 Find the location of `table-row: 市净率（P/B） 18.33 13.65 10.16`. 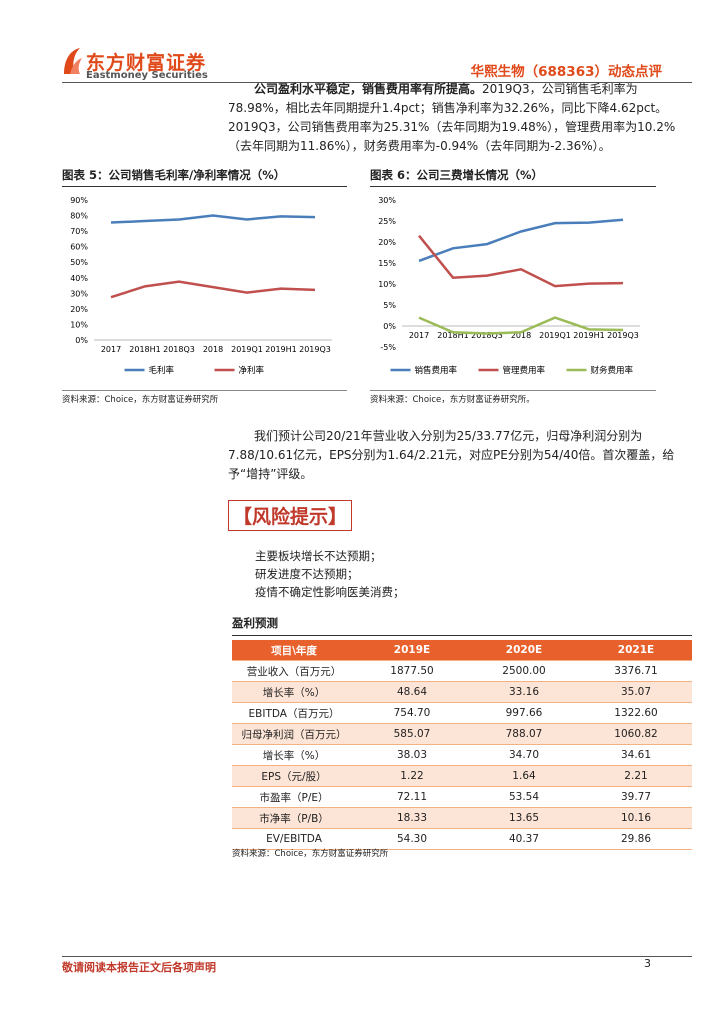

table-row: 市净率（P/B） 18.33 13.65 10.16 is located at coordinates (462, 818).